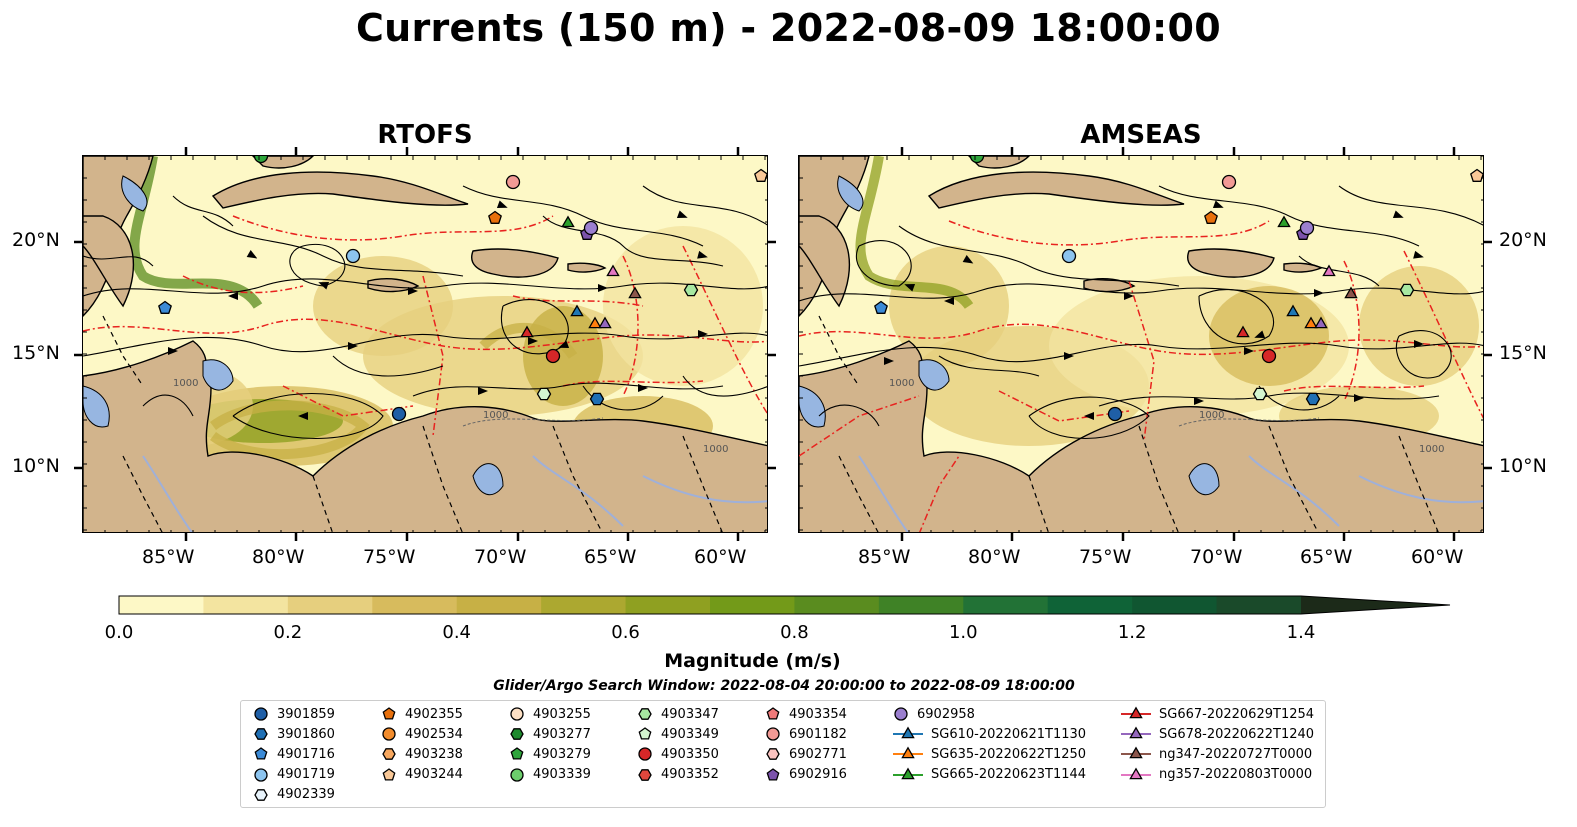  What do you see at coordinates (610, 557) in the screenshot?
I see `lon-label-65w-left: 65°W` at bounding box center [610, 557].